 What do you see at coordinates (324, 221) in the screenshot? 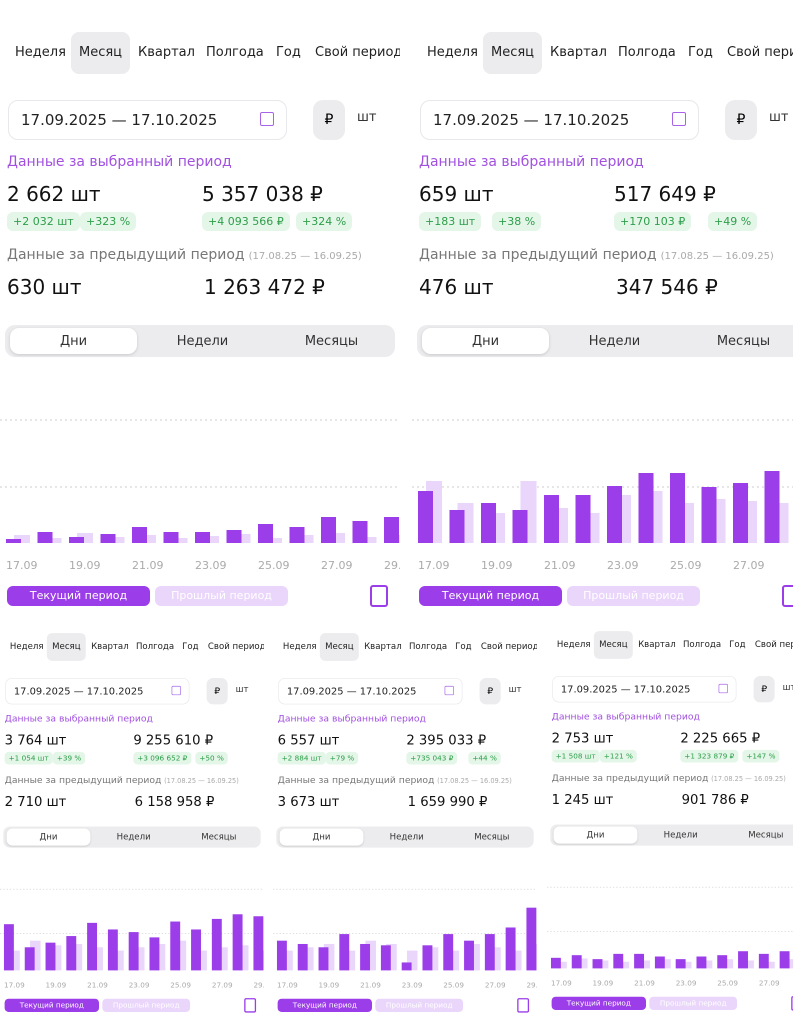
I see `sum-pct: +324 %` at bounding box center [324, 221].